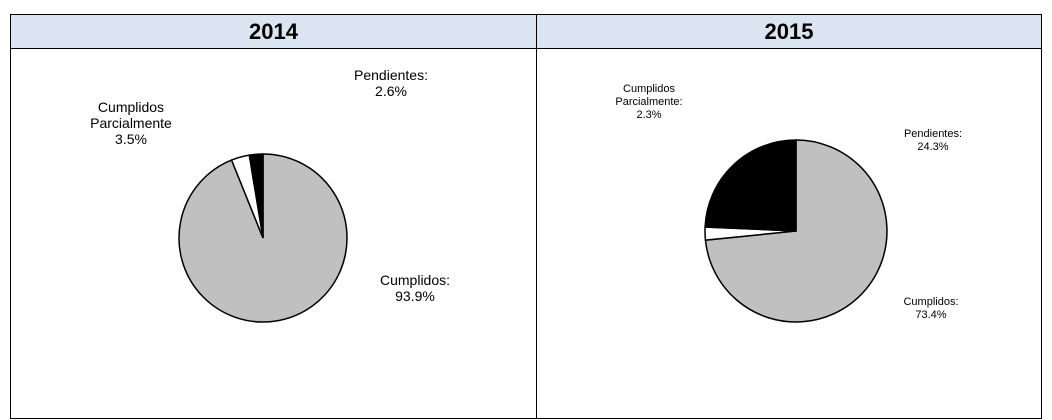  Describe the element at coordinates (648, 102) in the screenshot. I see `label-parcial-name-line2: Parcialmente:` at that location.